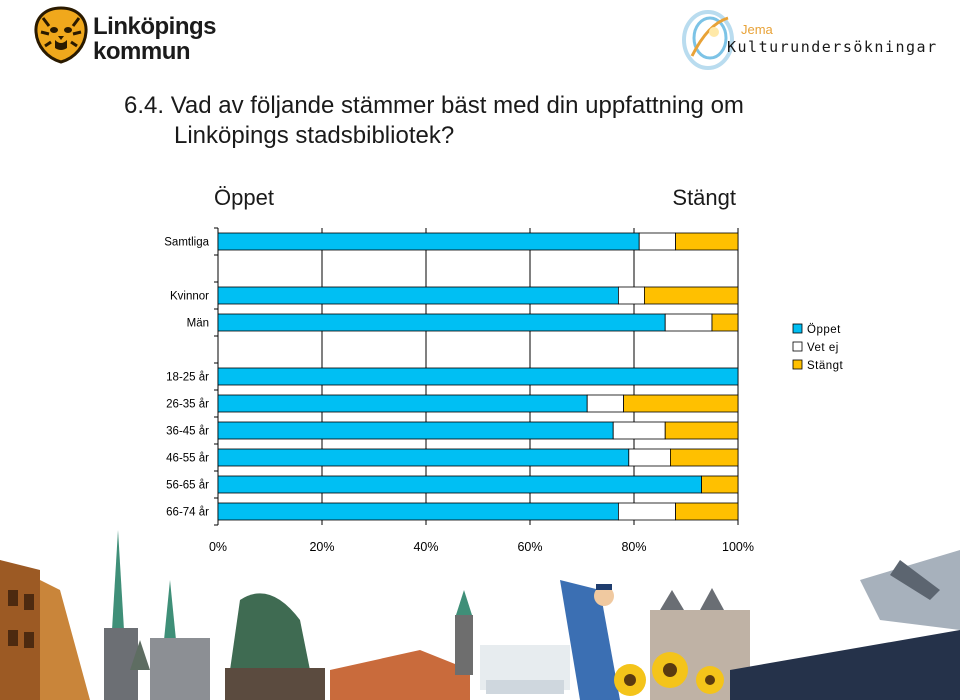 The height and width of the screenshot is (700, 960). Describe the element at coordinates (321, 547) in the screenshot. I see `x-tick-label: 20%` at that location.